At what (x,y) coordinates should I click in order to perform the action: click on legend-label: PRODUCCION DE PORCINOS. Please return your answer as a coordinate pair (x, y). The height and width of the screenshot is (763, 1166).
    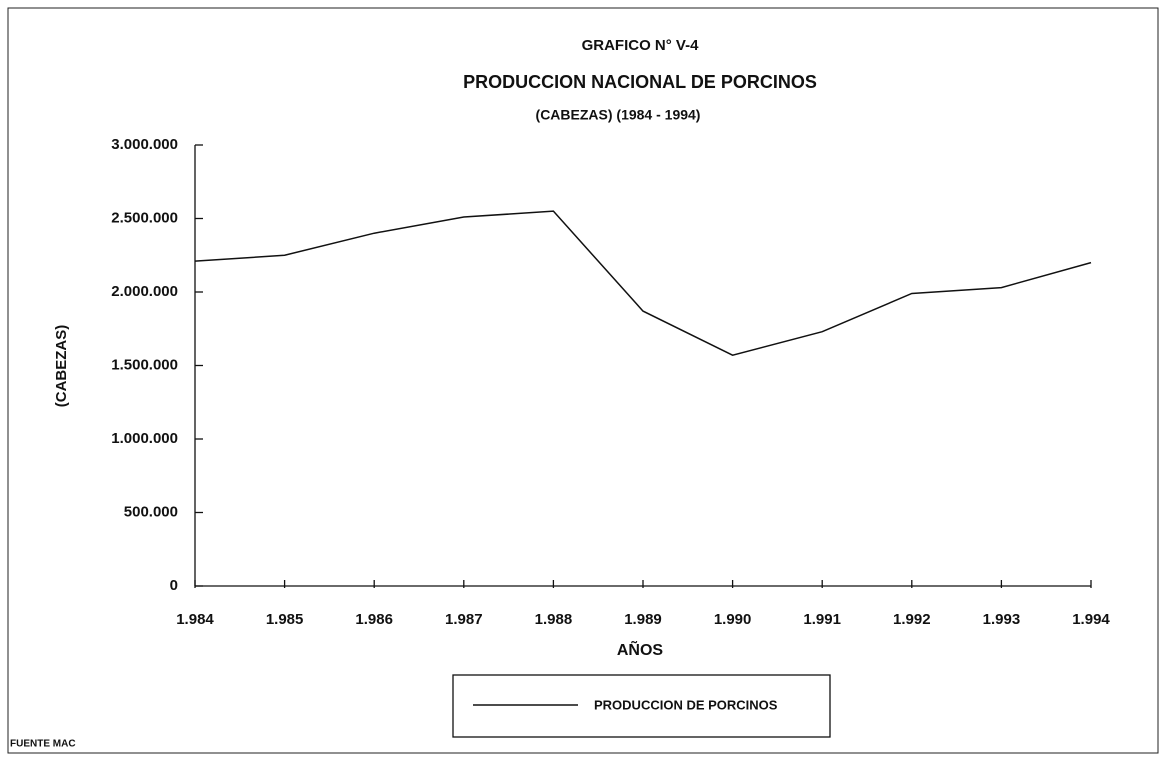
    Looking at the image, I should click on (686, 704).